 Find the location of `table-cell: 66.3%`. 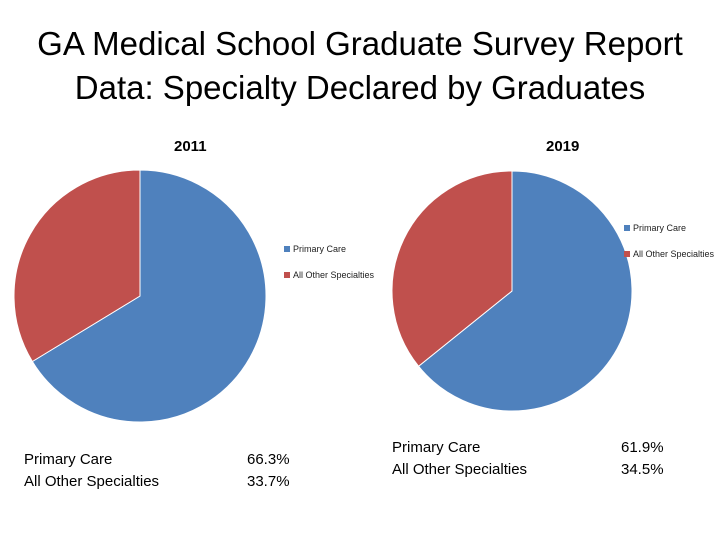

table-cell: 66.3% is located at coordinates (268, 459).